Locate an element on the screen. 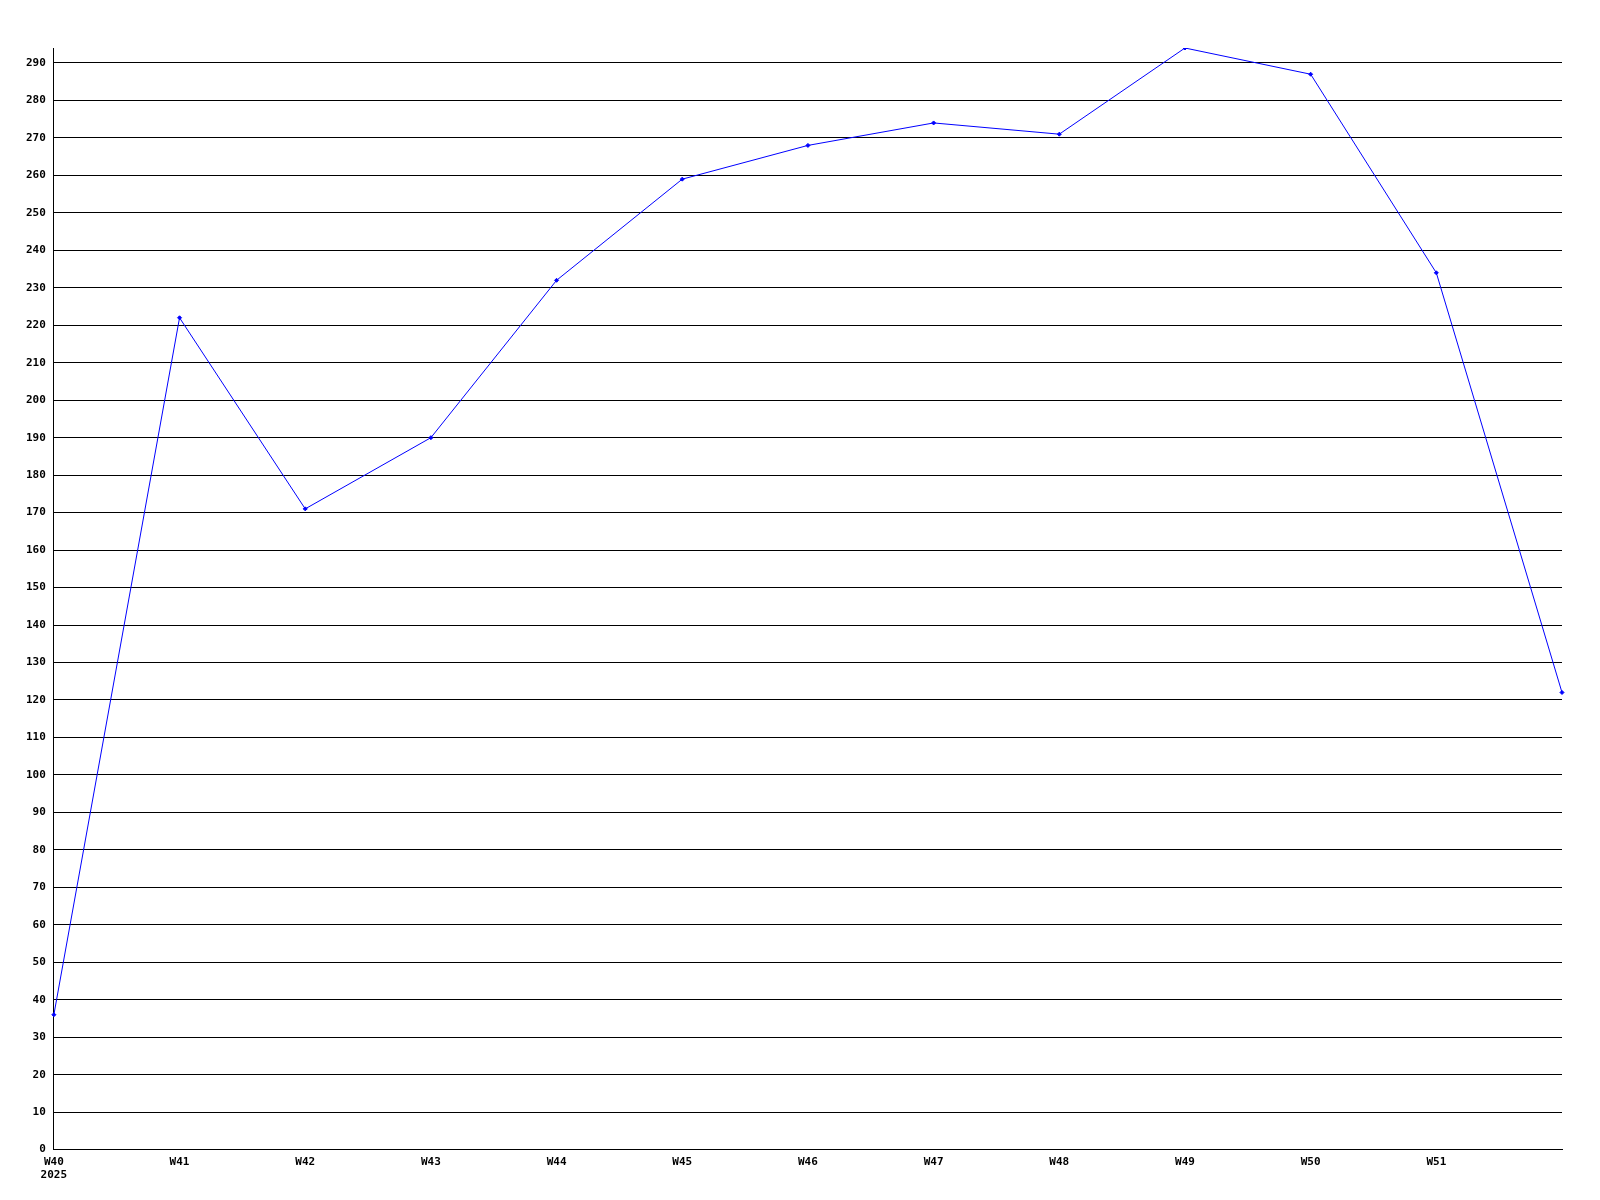 This screenshot has width=1600, height=1200. y-tick-label: 250 is located at coordinates (35, 212).